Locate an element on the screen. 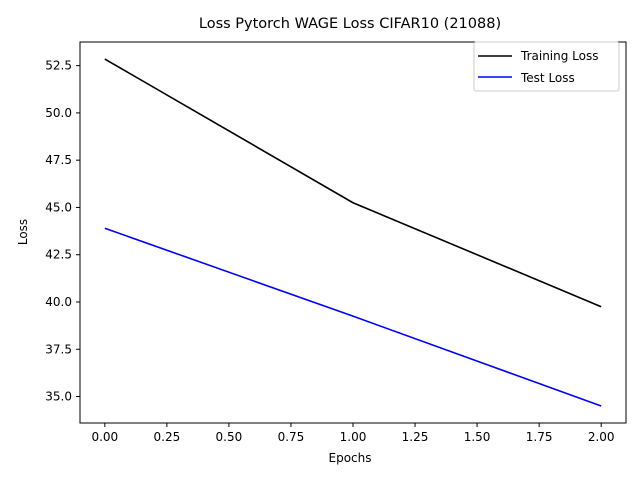 This screenshot has width=640, height=480. legend-label-test-loss: Test Loss is located at coordinates (547, 78).